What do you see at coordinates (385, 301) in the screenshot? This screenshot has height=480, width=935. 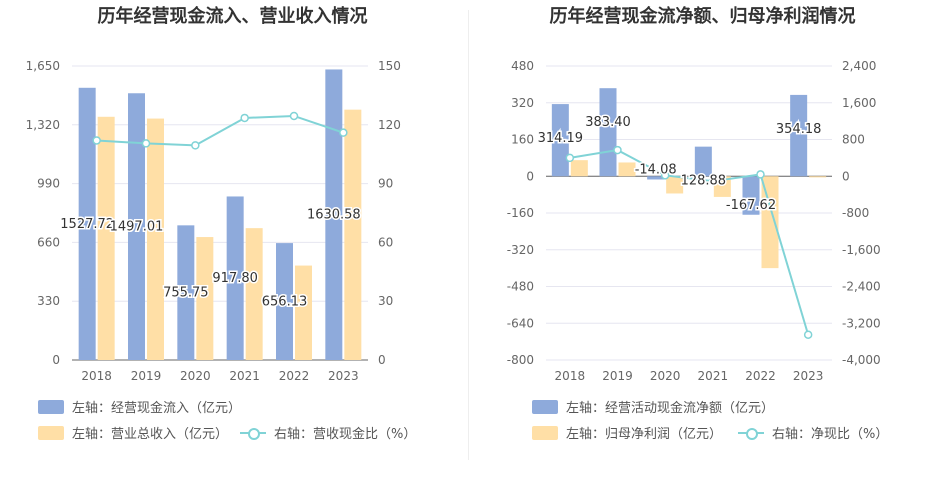 I see `left-right-tick-label: 30` at bounding box center [385, 301].